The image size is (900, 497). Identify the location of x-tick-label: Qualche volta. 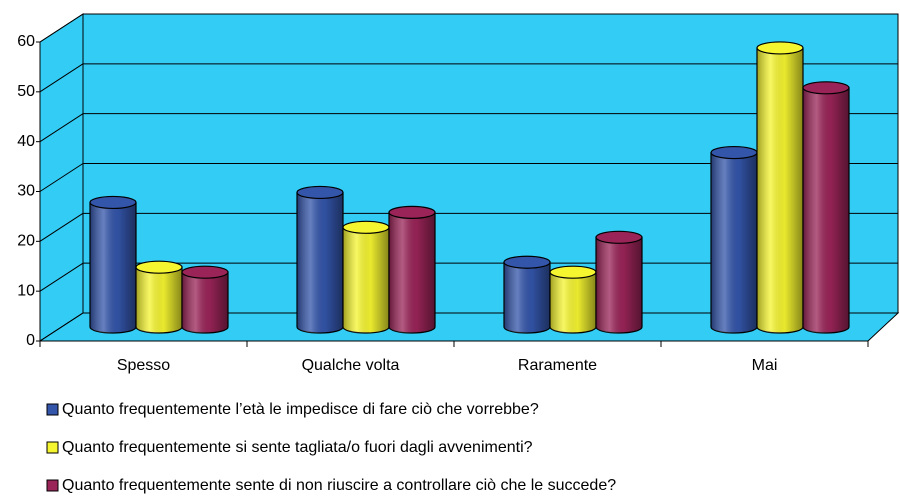
(351, 365).